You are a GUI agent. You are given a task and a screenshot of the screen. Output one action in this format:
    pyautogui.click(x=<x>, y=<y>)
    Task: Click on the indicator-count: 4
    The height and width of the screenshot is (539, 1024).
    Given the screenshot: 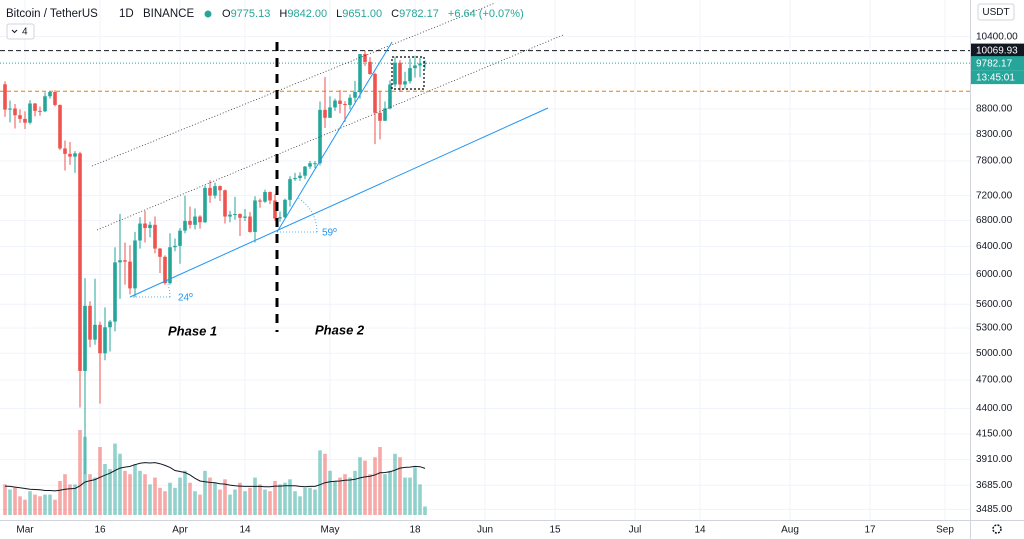 What is the action you would take?
    pyautogui.click(x=25, y=32)
    